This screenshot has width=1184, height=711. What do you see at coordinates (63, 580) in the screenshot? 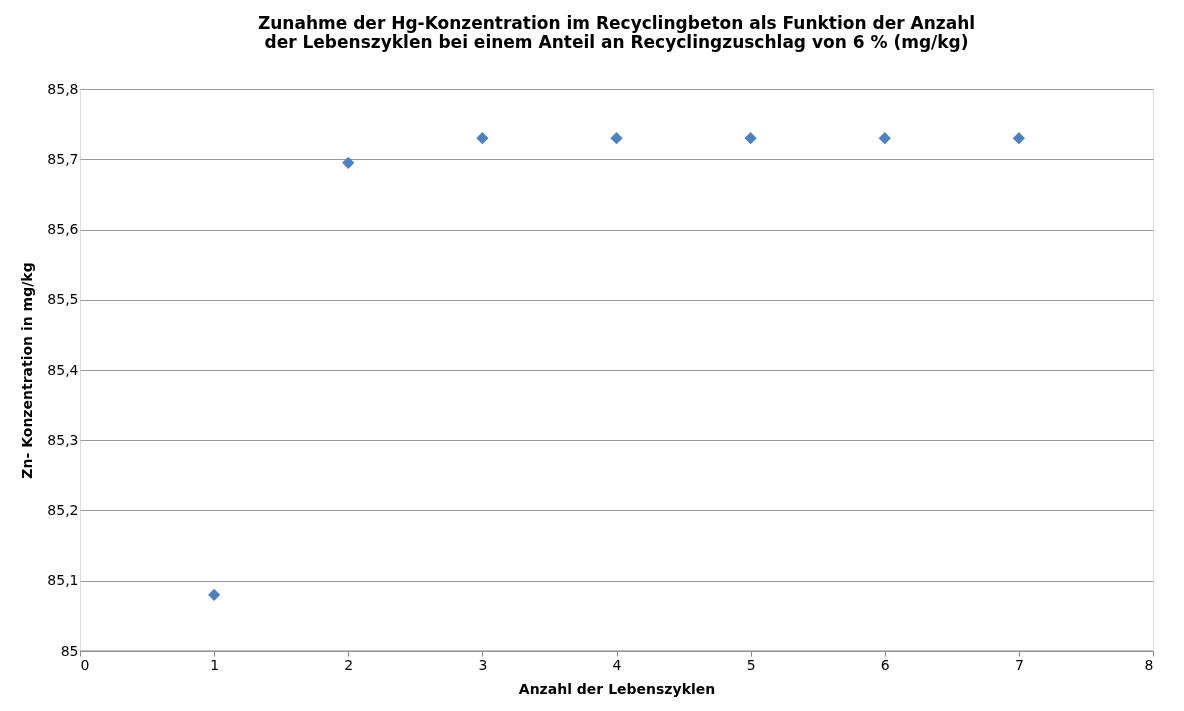
I see `y-tick-label: 85,1` at bounding box center [63, 580].